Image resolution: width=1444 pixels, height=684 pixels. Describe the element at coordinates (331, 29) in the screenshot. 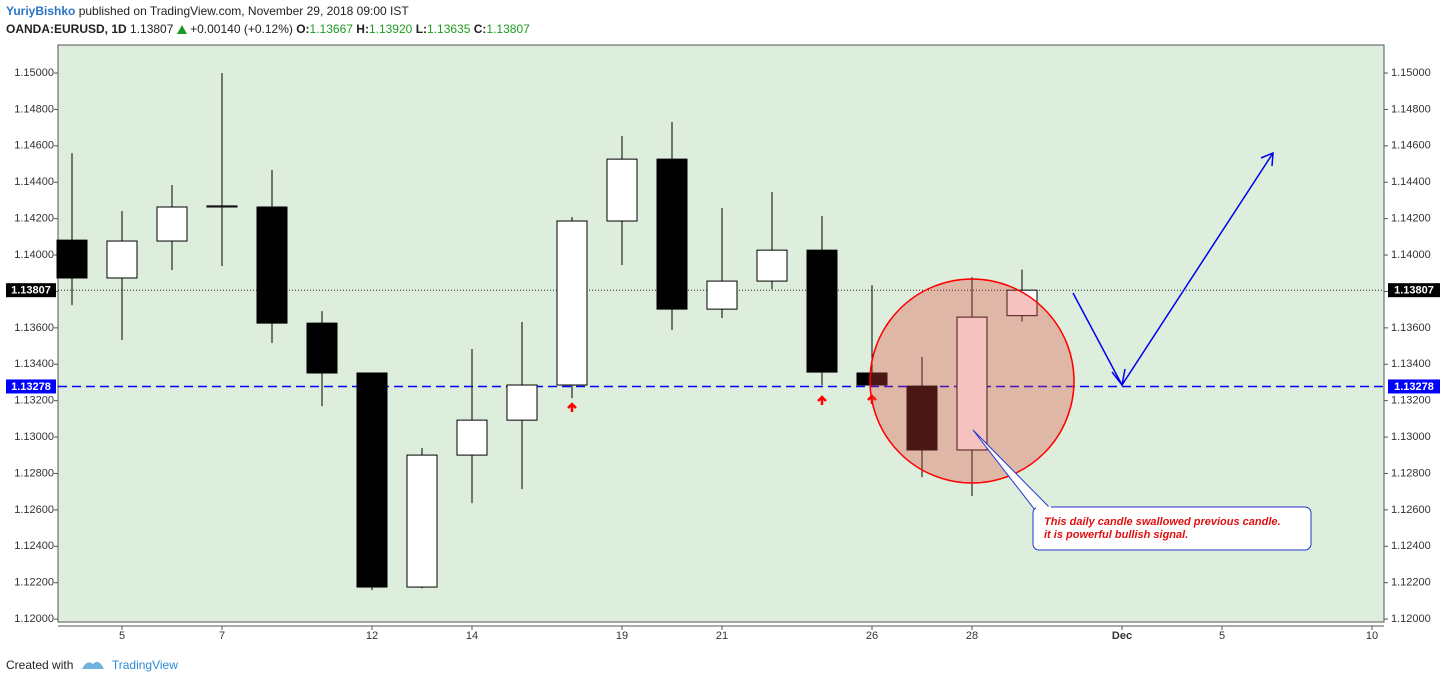

I see `ohlc-value: 1.13667` at that location.